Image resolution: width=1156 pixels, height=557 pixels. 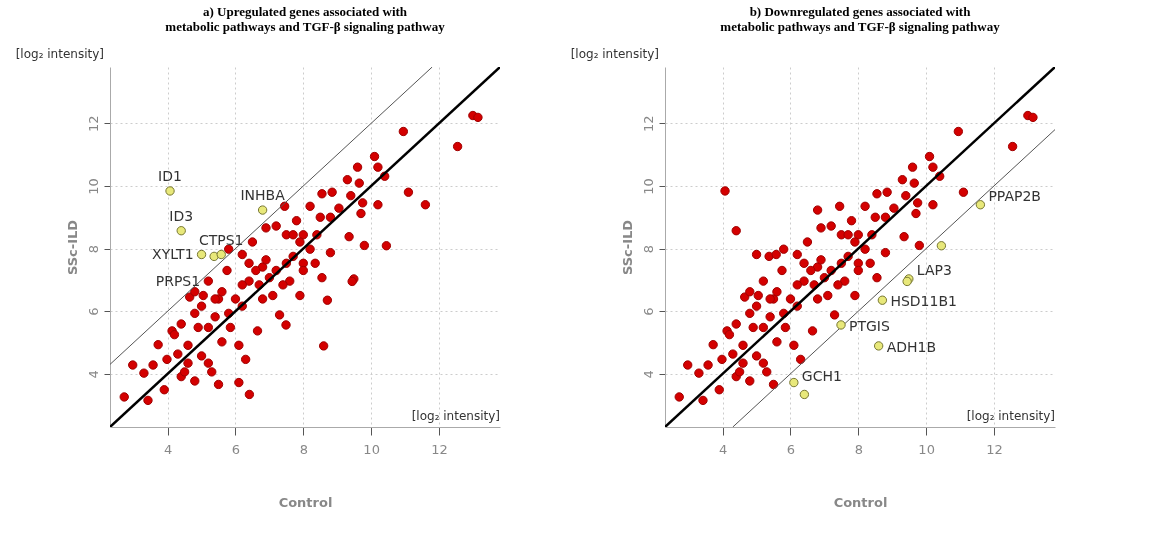 What do you see at coordinates (178, 281) in the screenshot?
I see `annotation: PRPS1` at bounding box center [178, 281].